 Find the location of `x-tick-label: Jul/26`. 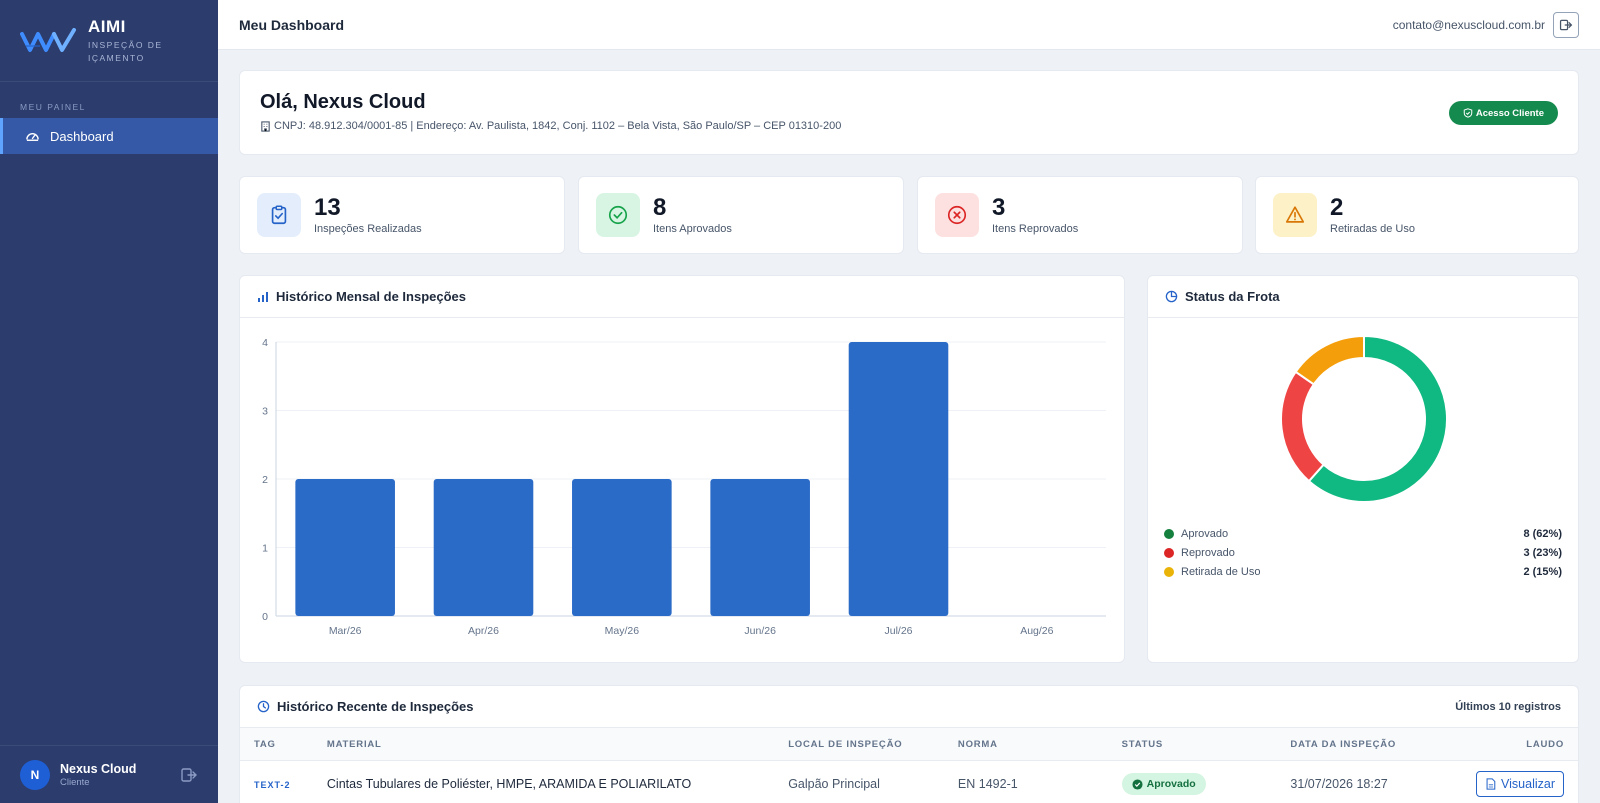

x-tick-label: Jul/26 is located at coordinates (898, 631).